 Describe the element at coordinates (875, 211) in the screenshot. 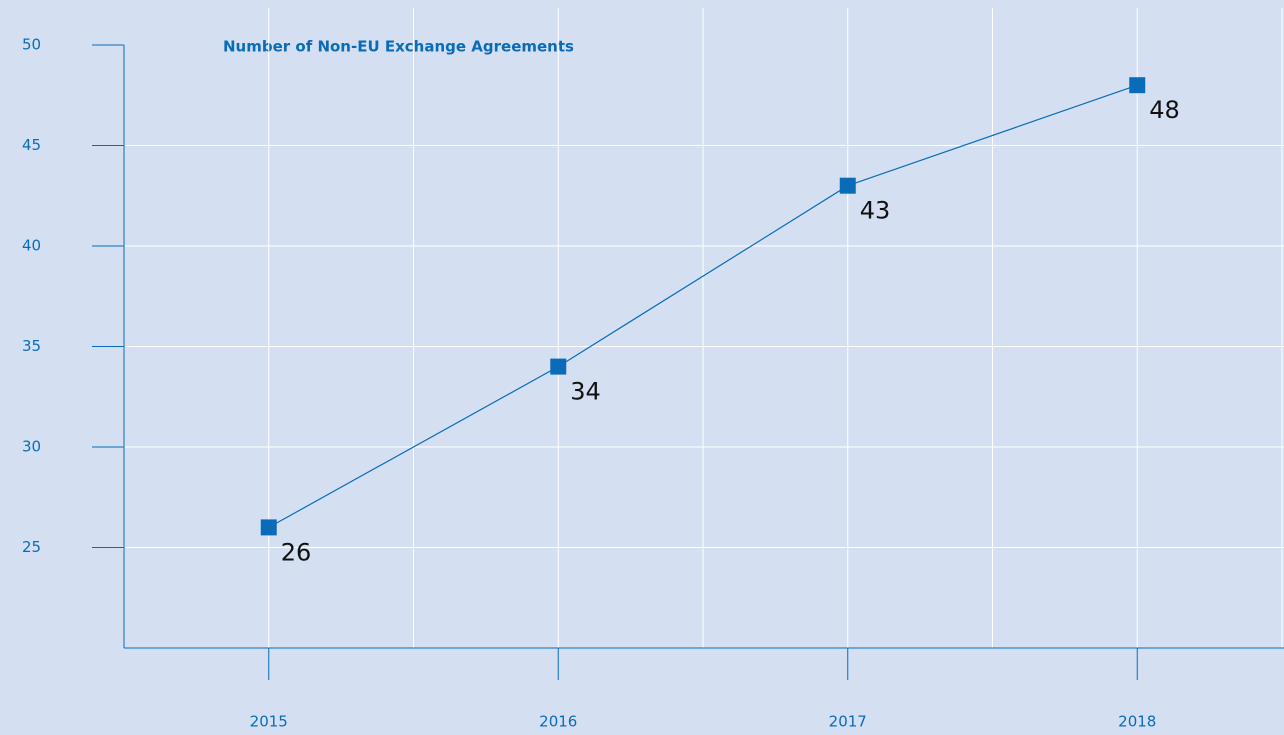

I see `data-label: 43` at that location.